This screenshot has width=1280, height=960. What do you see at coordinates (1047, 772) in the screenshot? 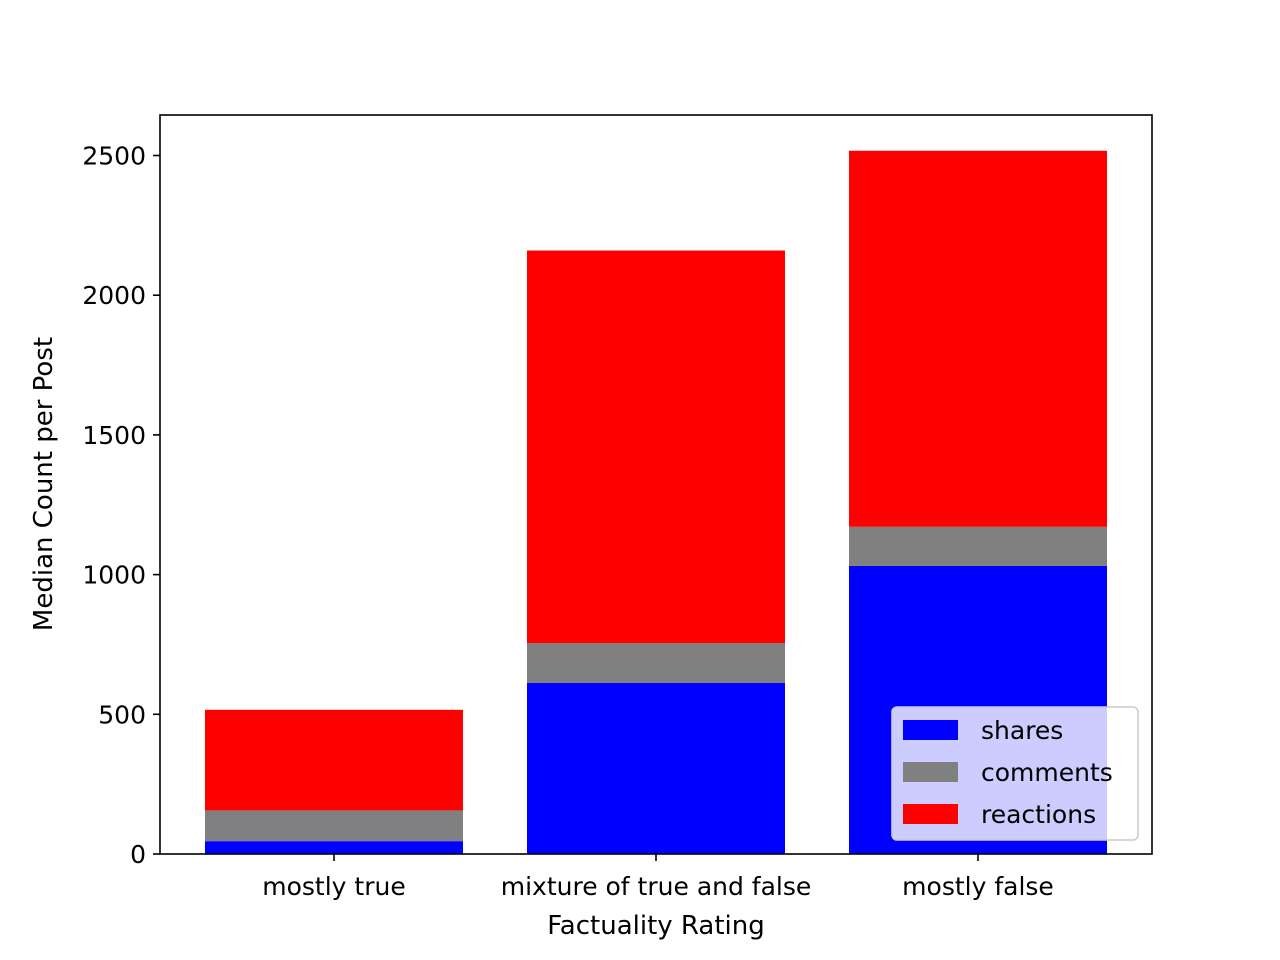
I see `legend-label-comments: comments` at bounding box center [1047, 772].